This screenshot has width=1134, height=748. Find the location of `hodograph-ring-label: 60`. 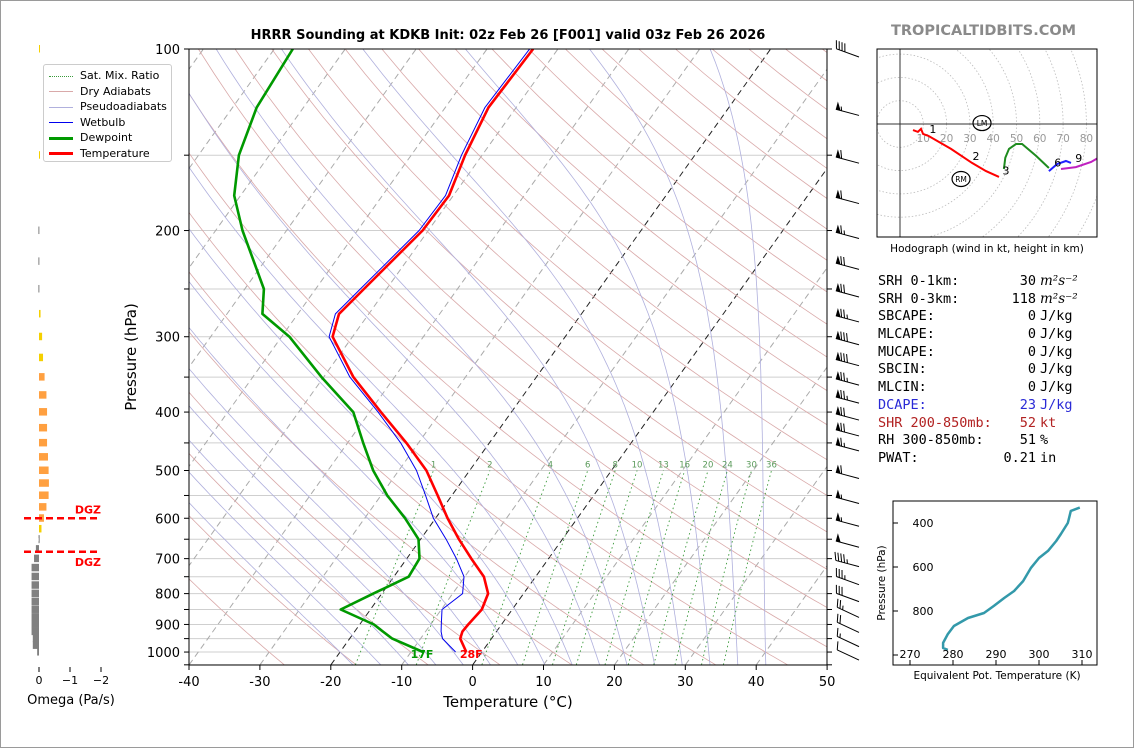

hodograph-ring-label: 60 is located at coordinates (1039, 139).